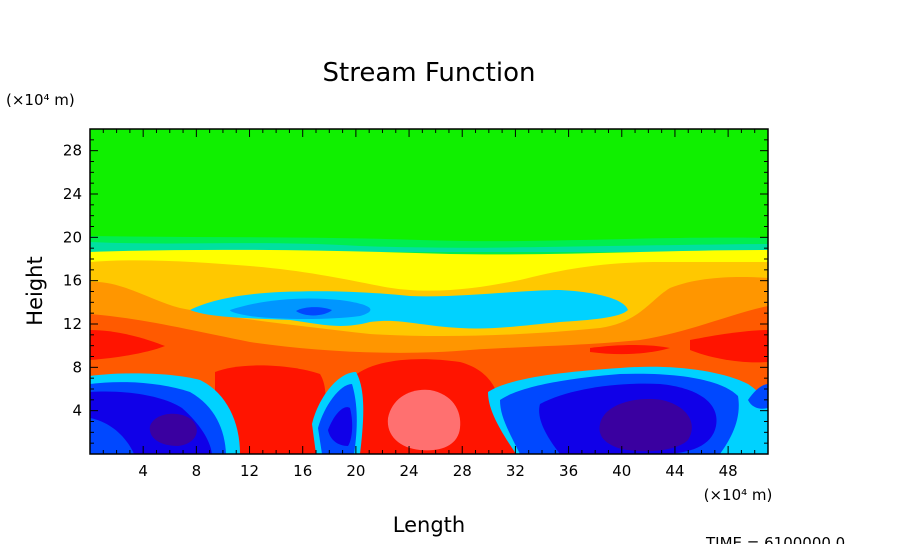 The image size is (904, 544). Describe the element at coordinates (72, 151) in the screenshot. I see `y-tick-label: 28` at that location.